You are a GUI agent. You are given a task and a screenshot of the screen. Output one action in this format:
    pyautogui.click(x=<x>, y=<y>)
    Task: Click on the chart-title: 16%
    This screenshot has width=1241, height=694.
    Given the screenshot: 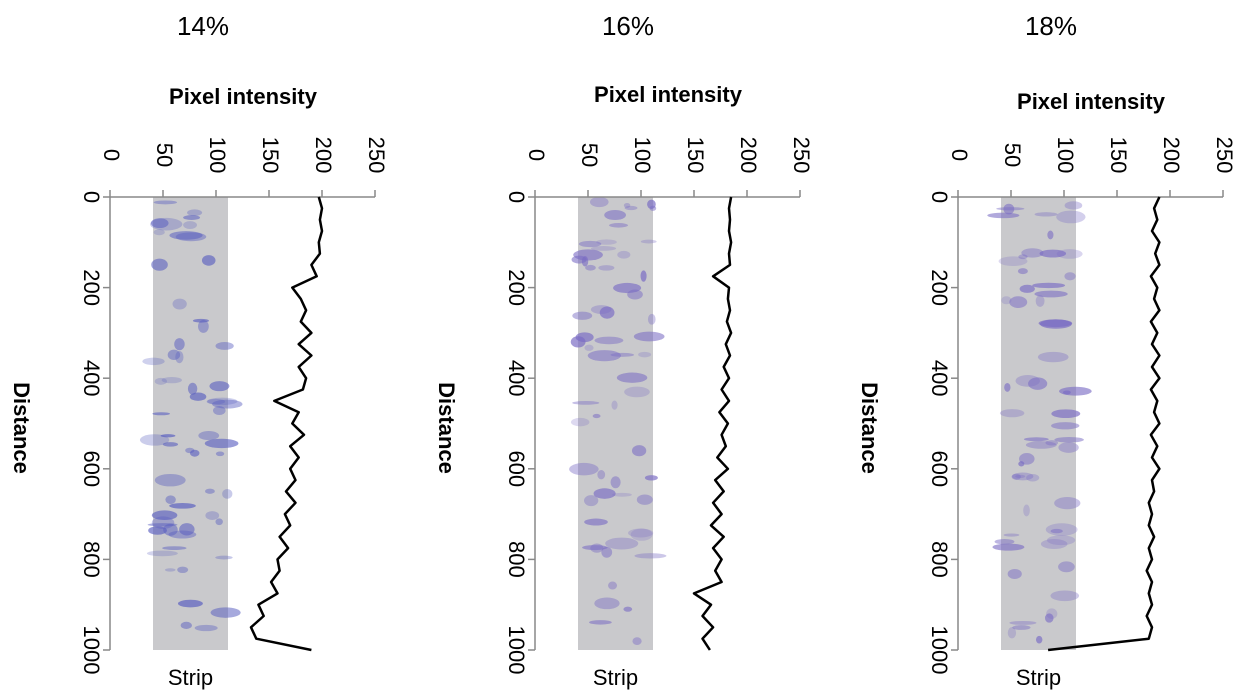 What is the action you would take?
    pyautogui.click(x=628, y=26)
    